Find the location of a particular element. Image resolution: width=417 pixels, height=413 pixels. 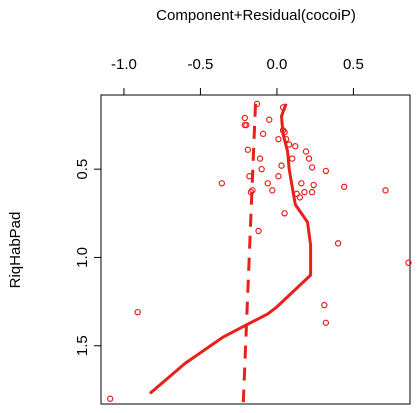

y-axis-title: RiqHabPad is located at coordinates (15, 250).